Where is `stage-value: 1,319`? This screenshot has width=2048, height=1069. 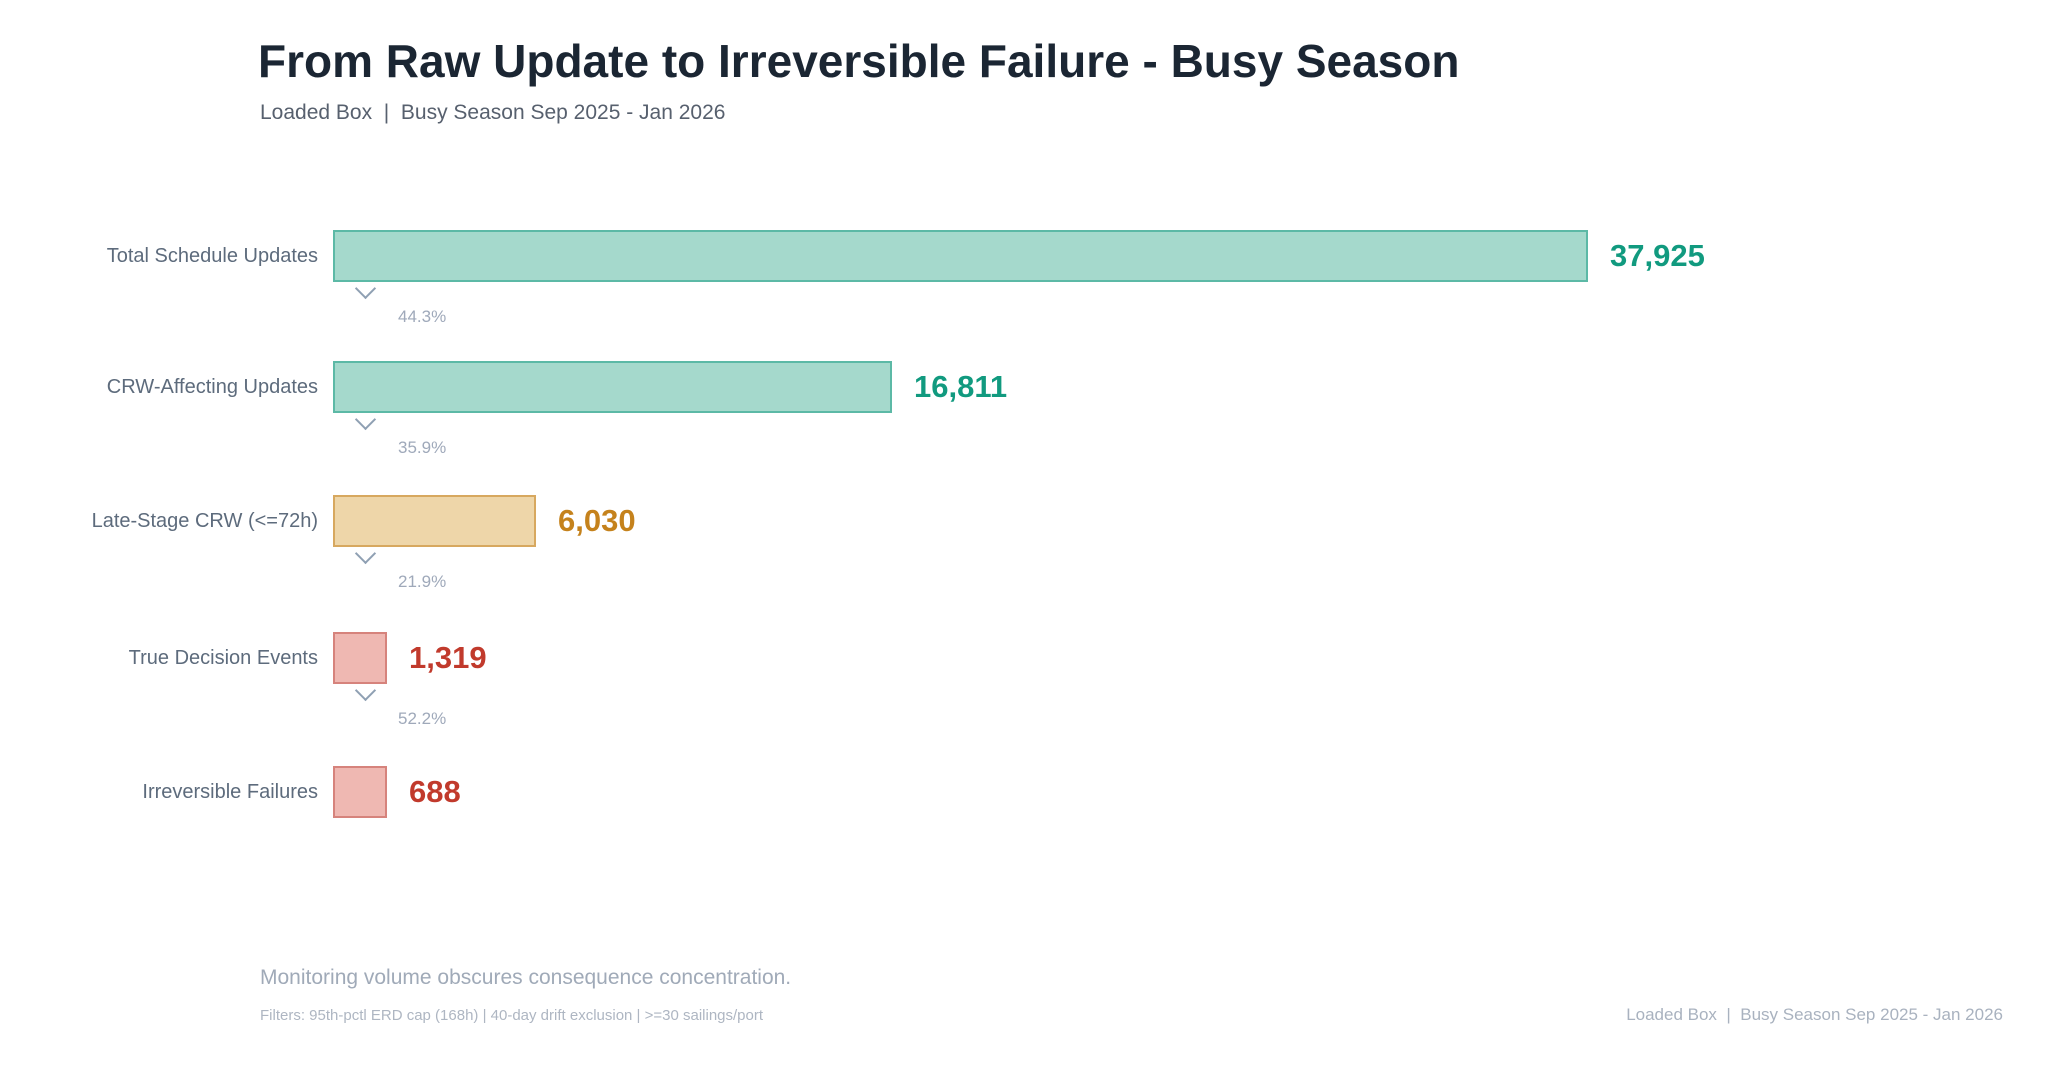
stage-value: 1,319 is located at coordinates (448, 657).